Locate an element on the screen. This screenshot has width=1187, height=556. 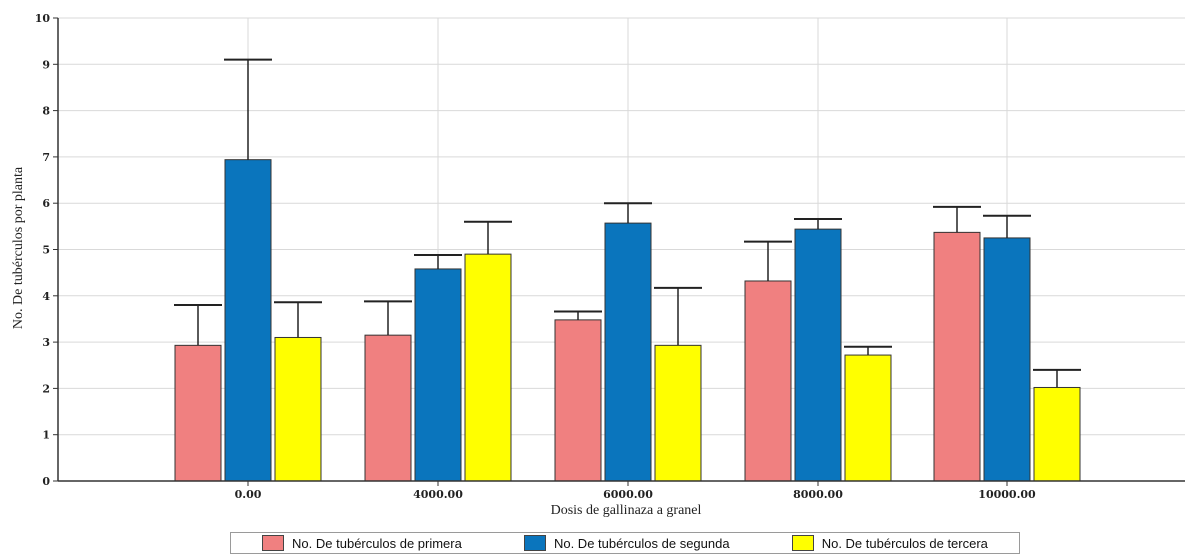
y-tick-label: 2 is located at coordinates (46, 388).